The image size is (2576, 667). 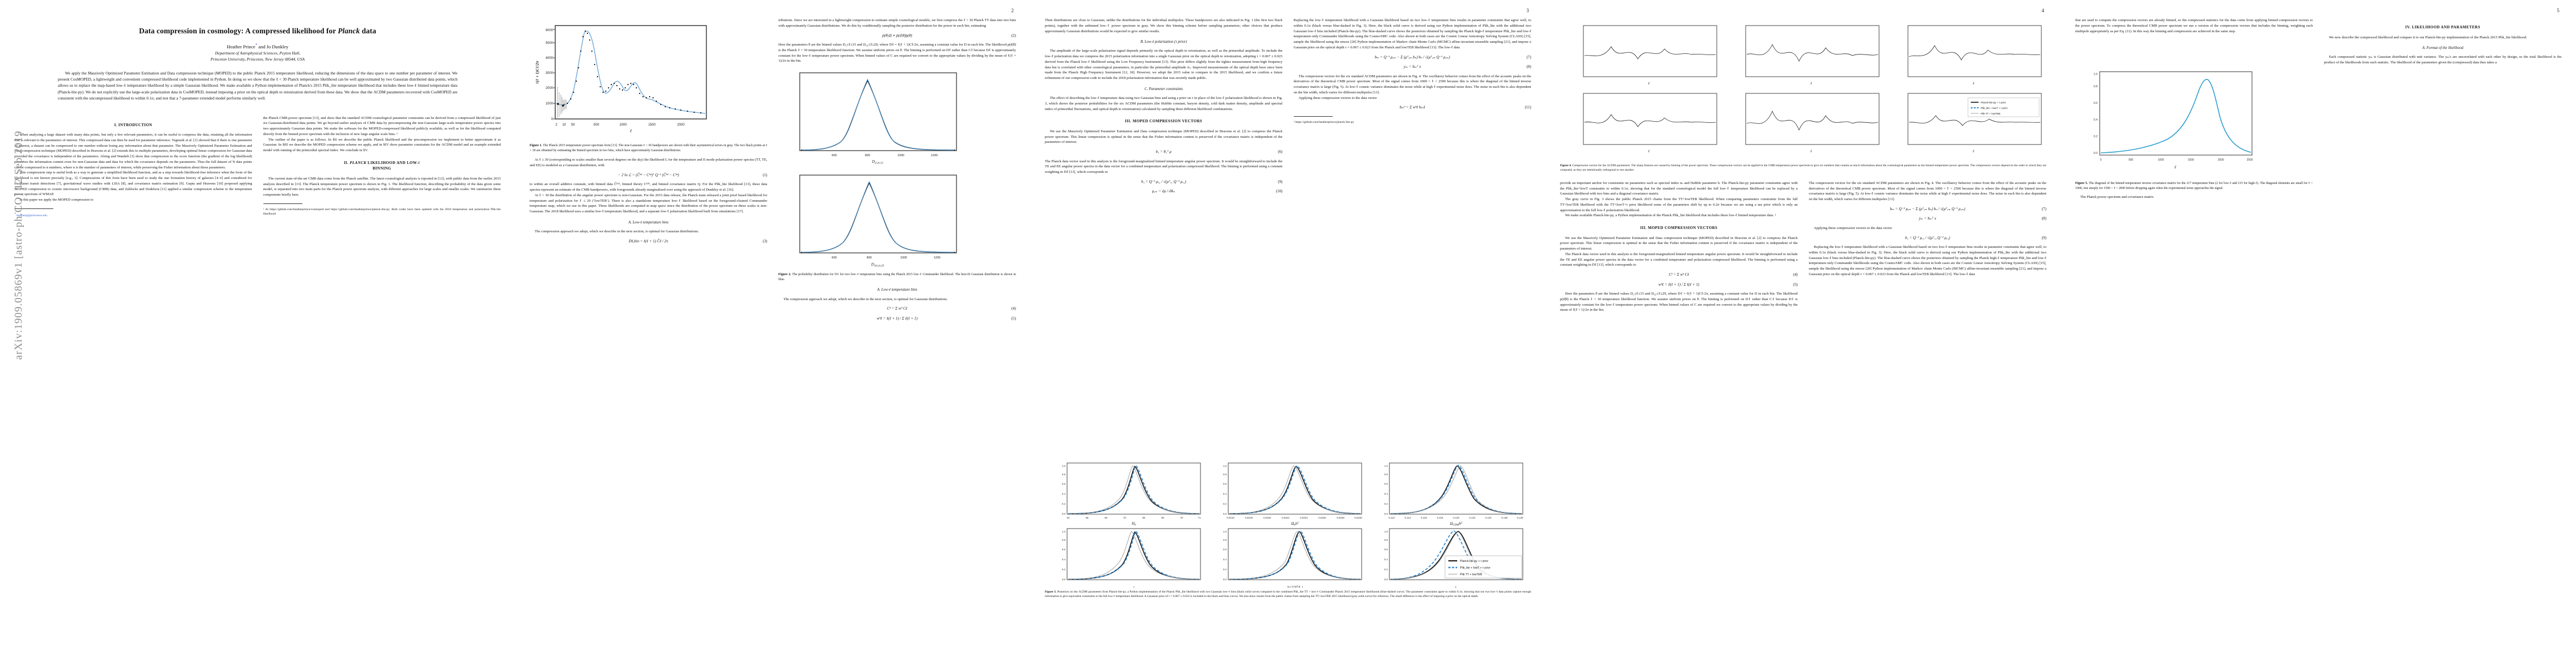 I want to click on svg-text: 1200, so click(x=933, y=155).